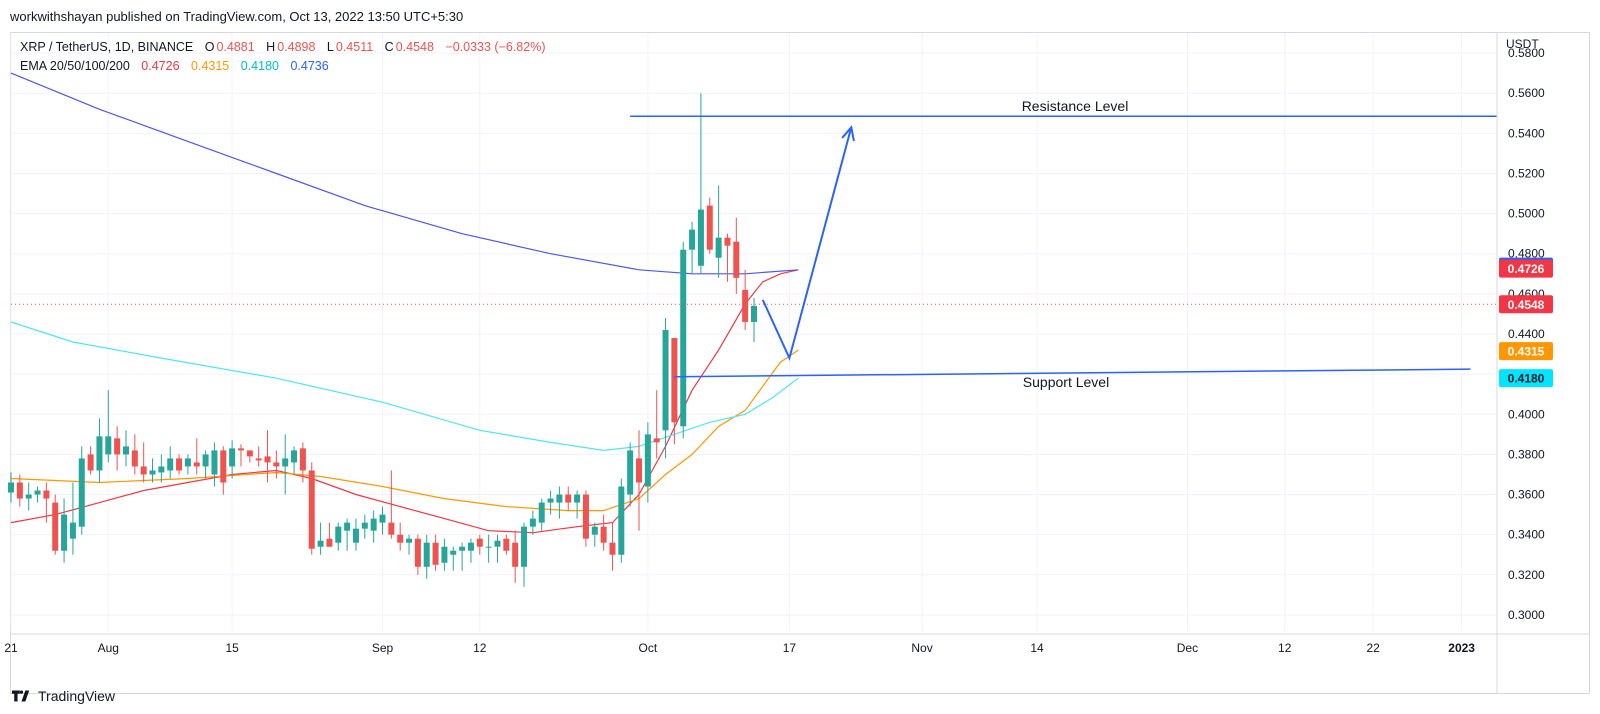 This screenshot has height=714, width=1600. Describe the element at coordinates (1037, 648) in the screenshot. I see `x-tick-label: 14` at that location.